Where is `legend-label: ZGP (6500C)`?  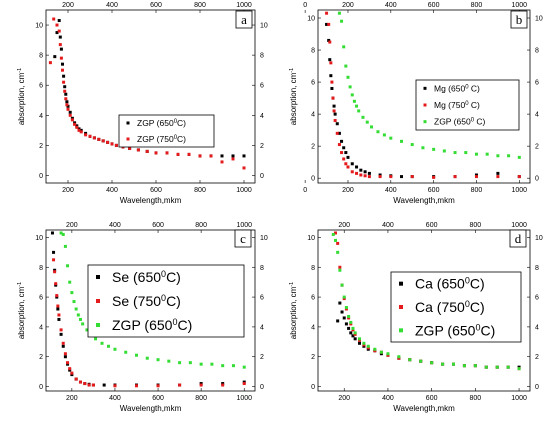
legend-label: ZGP (6500C) is located at coordinates (152, 325).